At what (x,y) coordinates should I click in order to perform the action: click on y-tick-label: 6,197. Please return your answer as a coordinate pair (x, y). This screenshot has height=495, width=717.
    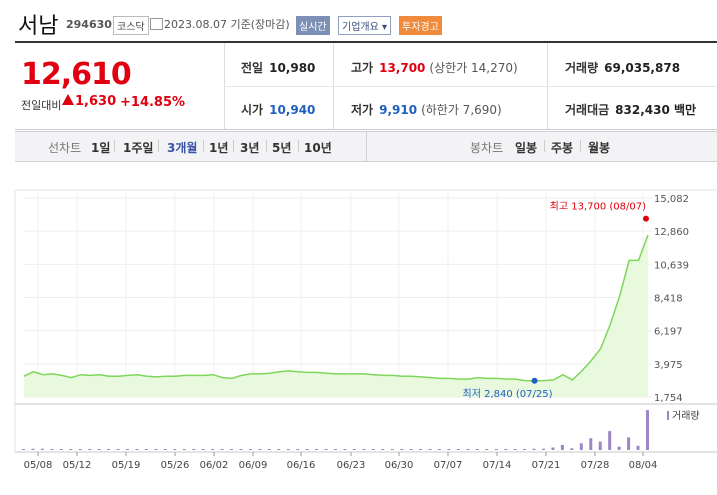
    Looking at the image, I should click on (668, 332).